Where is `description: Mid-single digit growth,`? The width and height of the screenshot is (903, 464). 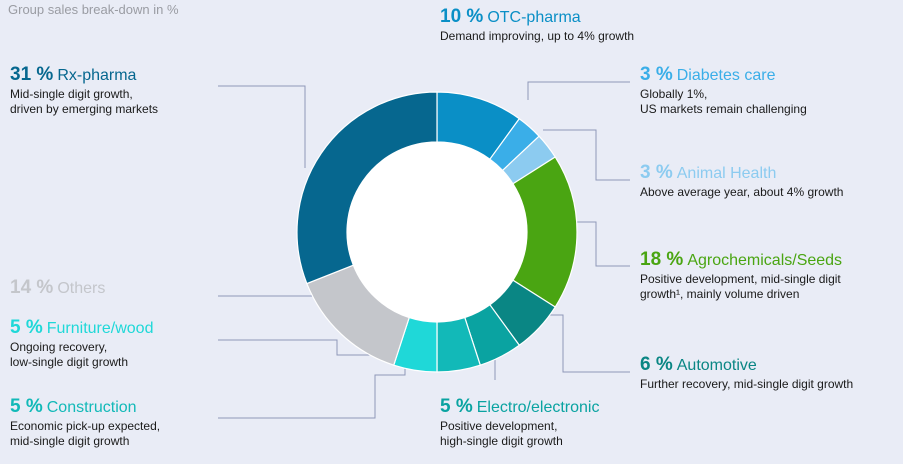 description: Mid-single digit growth, is located at coordinates (71, 94).